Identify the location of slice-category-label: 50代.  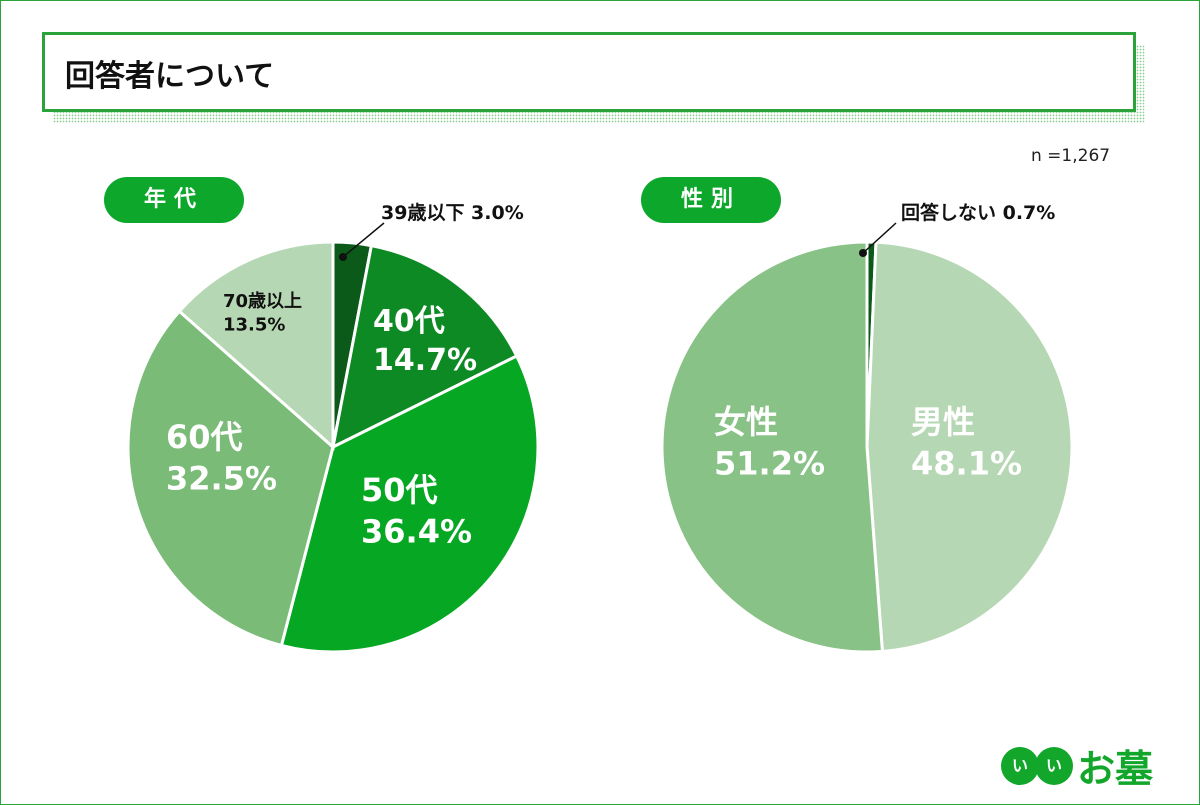
(399, 490).